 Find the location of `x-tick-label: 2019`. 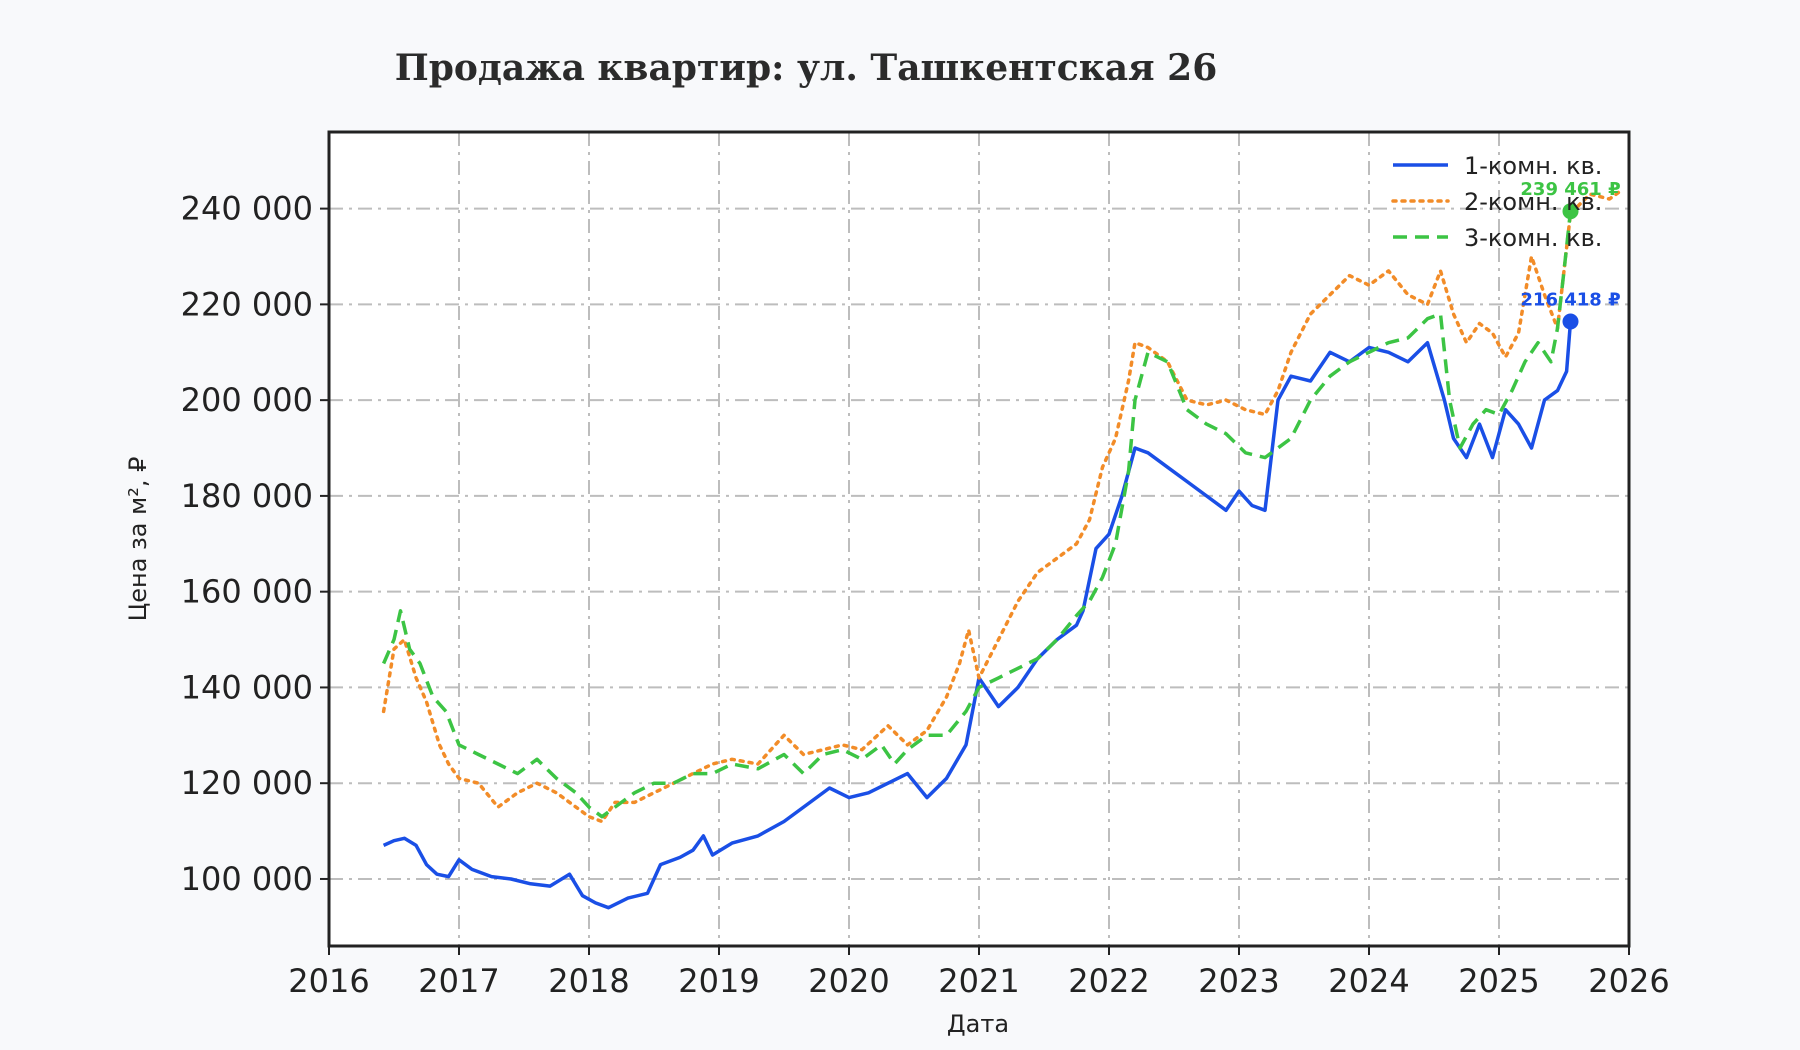

x-tick-label: 2019 is located at coordinates (718, 981).